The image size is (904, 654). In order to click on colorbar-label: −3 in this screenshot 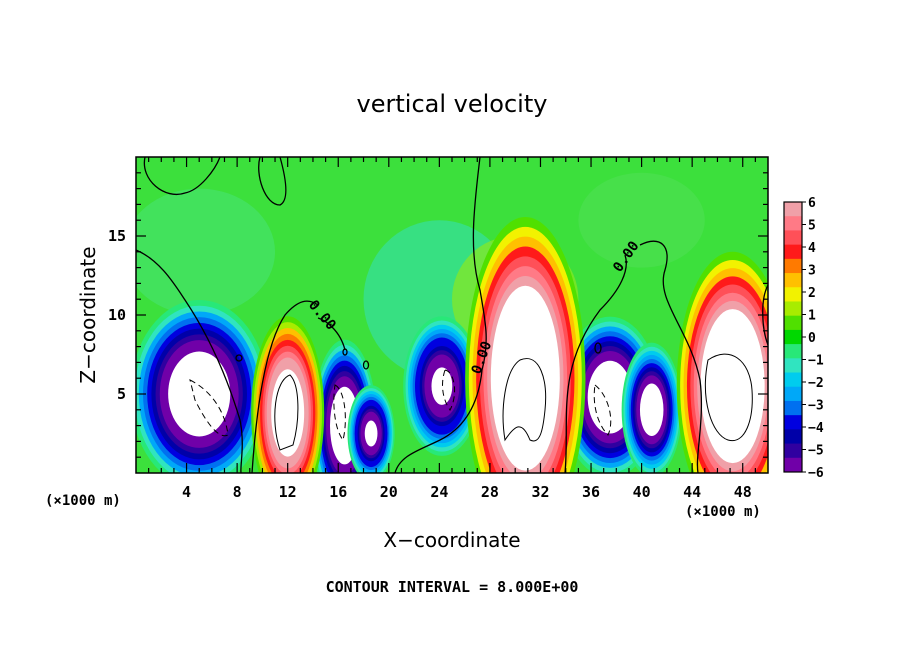, I will do `click(816, 406)`.